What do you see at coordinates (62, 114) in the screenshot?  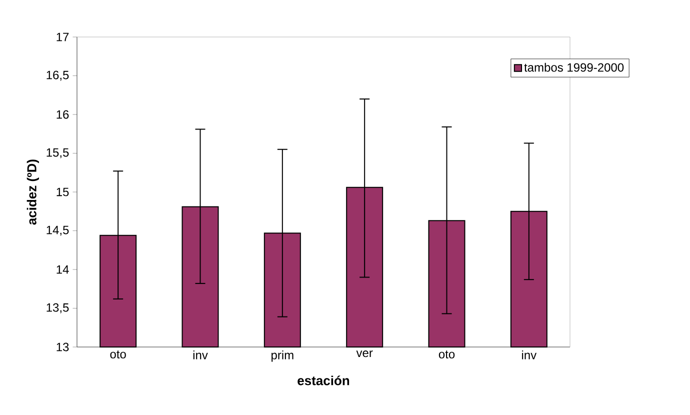 I see `y-tick-label: 16` at bounding box center [62, 114].